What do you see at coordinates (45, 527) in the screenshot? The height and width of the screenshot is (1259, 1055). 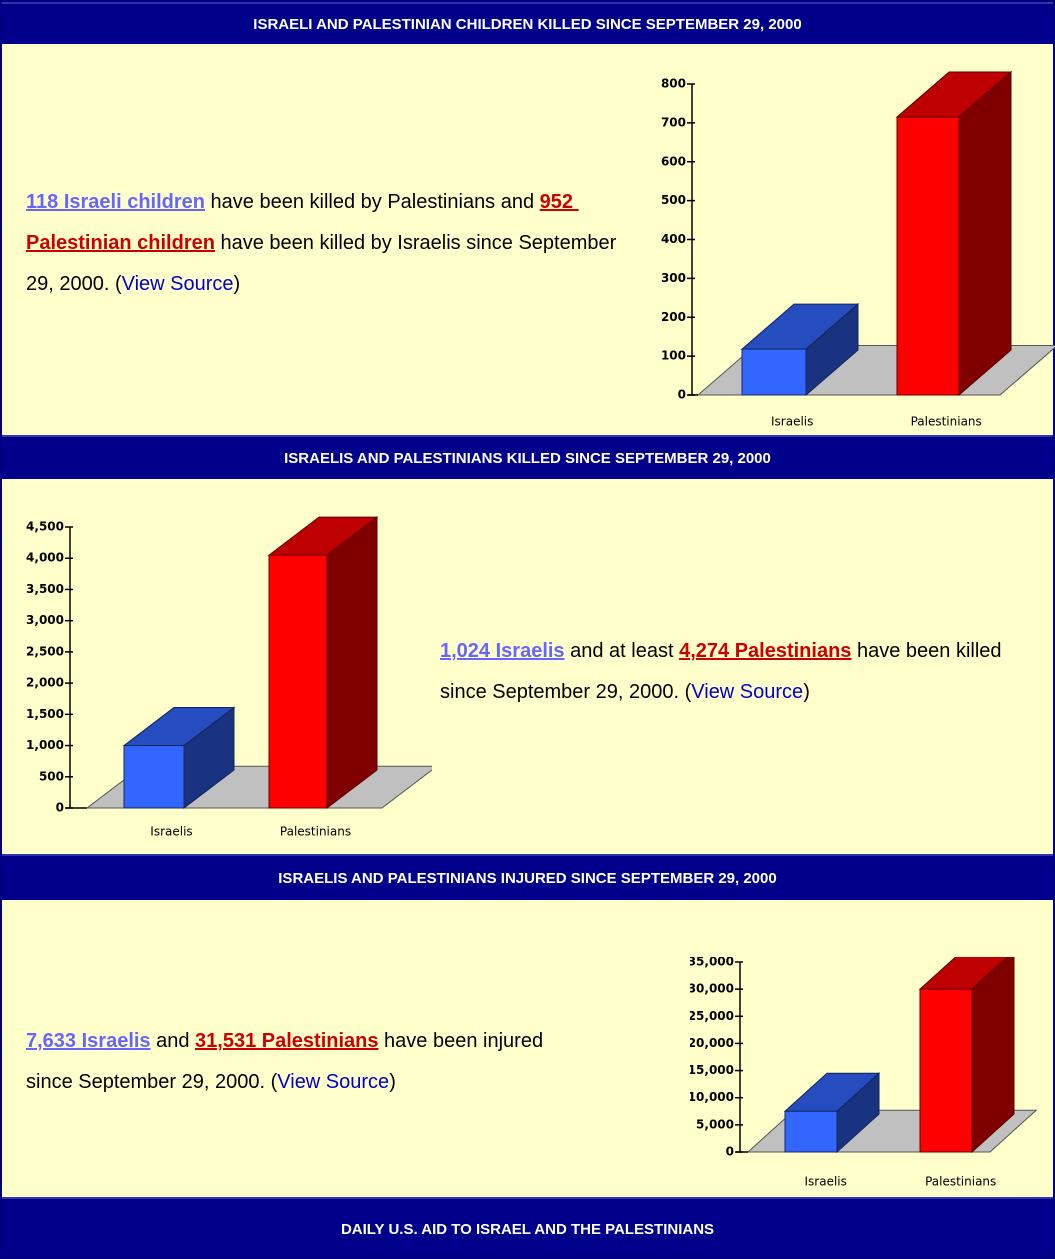 I see `y-tick-label: 4,500` at bounding box center [45, 527].